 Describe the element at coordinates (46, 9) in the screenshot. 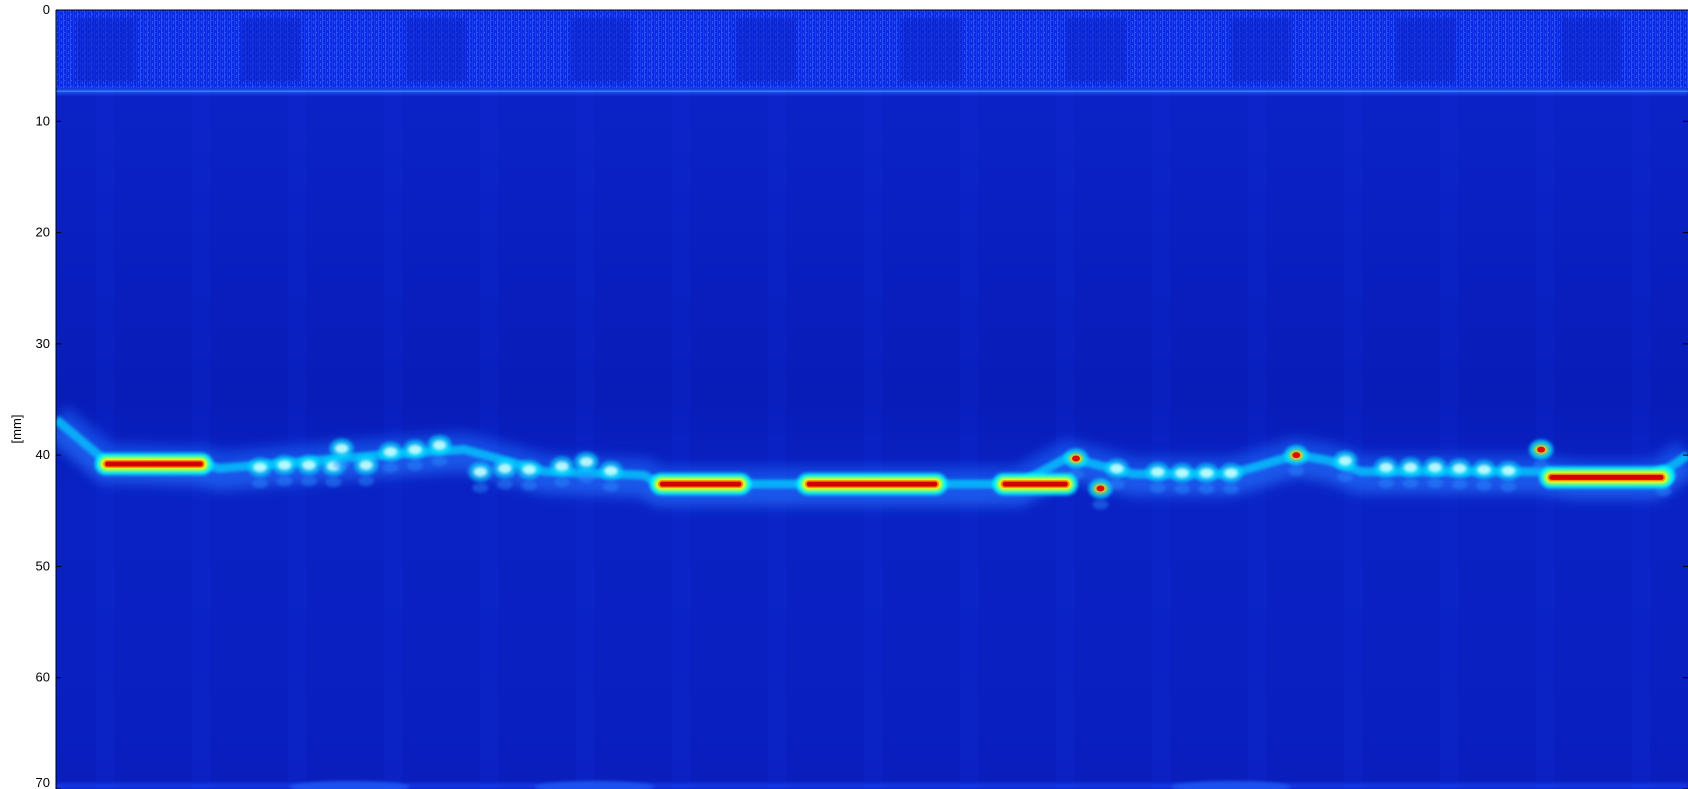

I see `y-tick-label: 0` at that location.